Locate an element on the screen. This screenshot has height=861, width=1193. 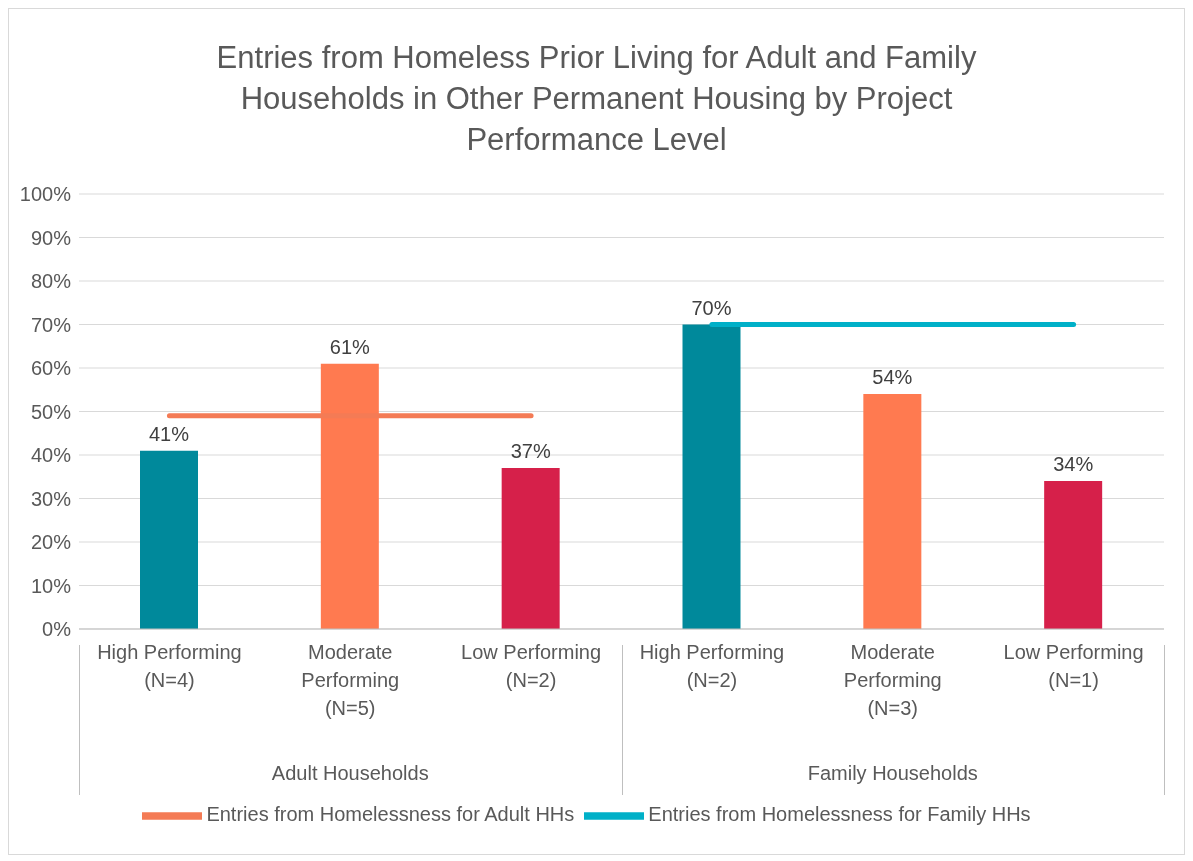
y-tick-label: 40% is located at coordinates (51, 455).